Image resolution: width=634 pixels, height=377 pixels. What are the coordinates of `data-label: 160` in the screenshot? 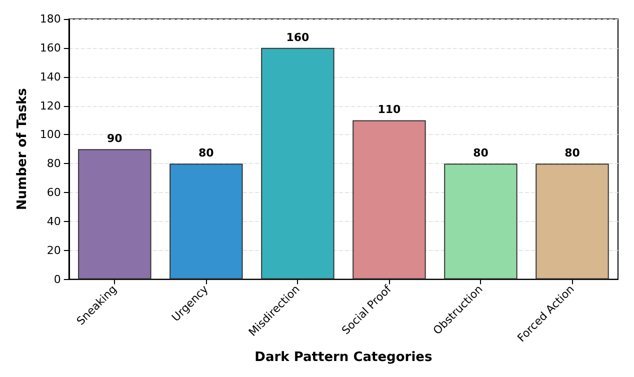 It's located at (298, 37).